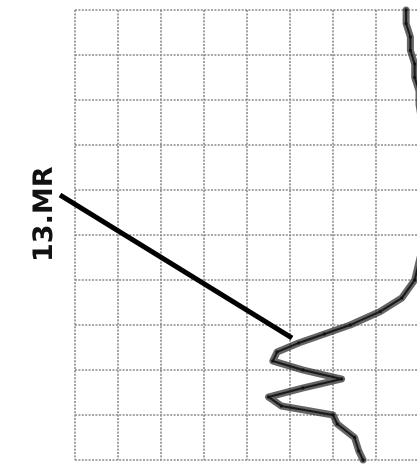 This screenshot has height=472, width=417. Describe the element at coordinates (43, 214) in the screenshot. I see `annotation-label: 13.MR` at that location.